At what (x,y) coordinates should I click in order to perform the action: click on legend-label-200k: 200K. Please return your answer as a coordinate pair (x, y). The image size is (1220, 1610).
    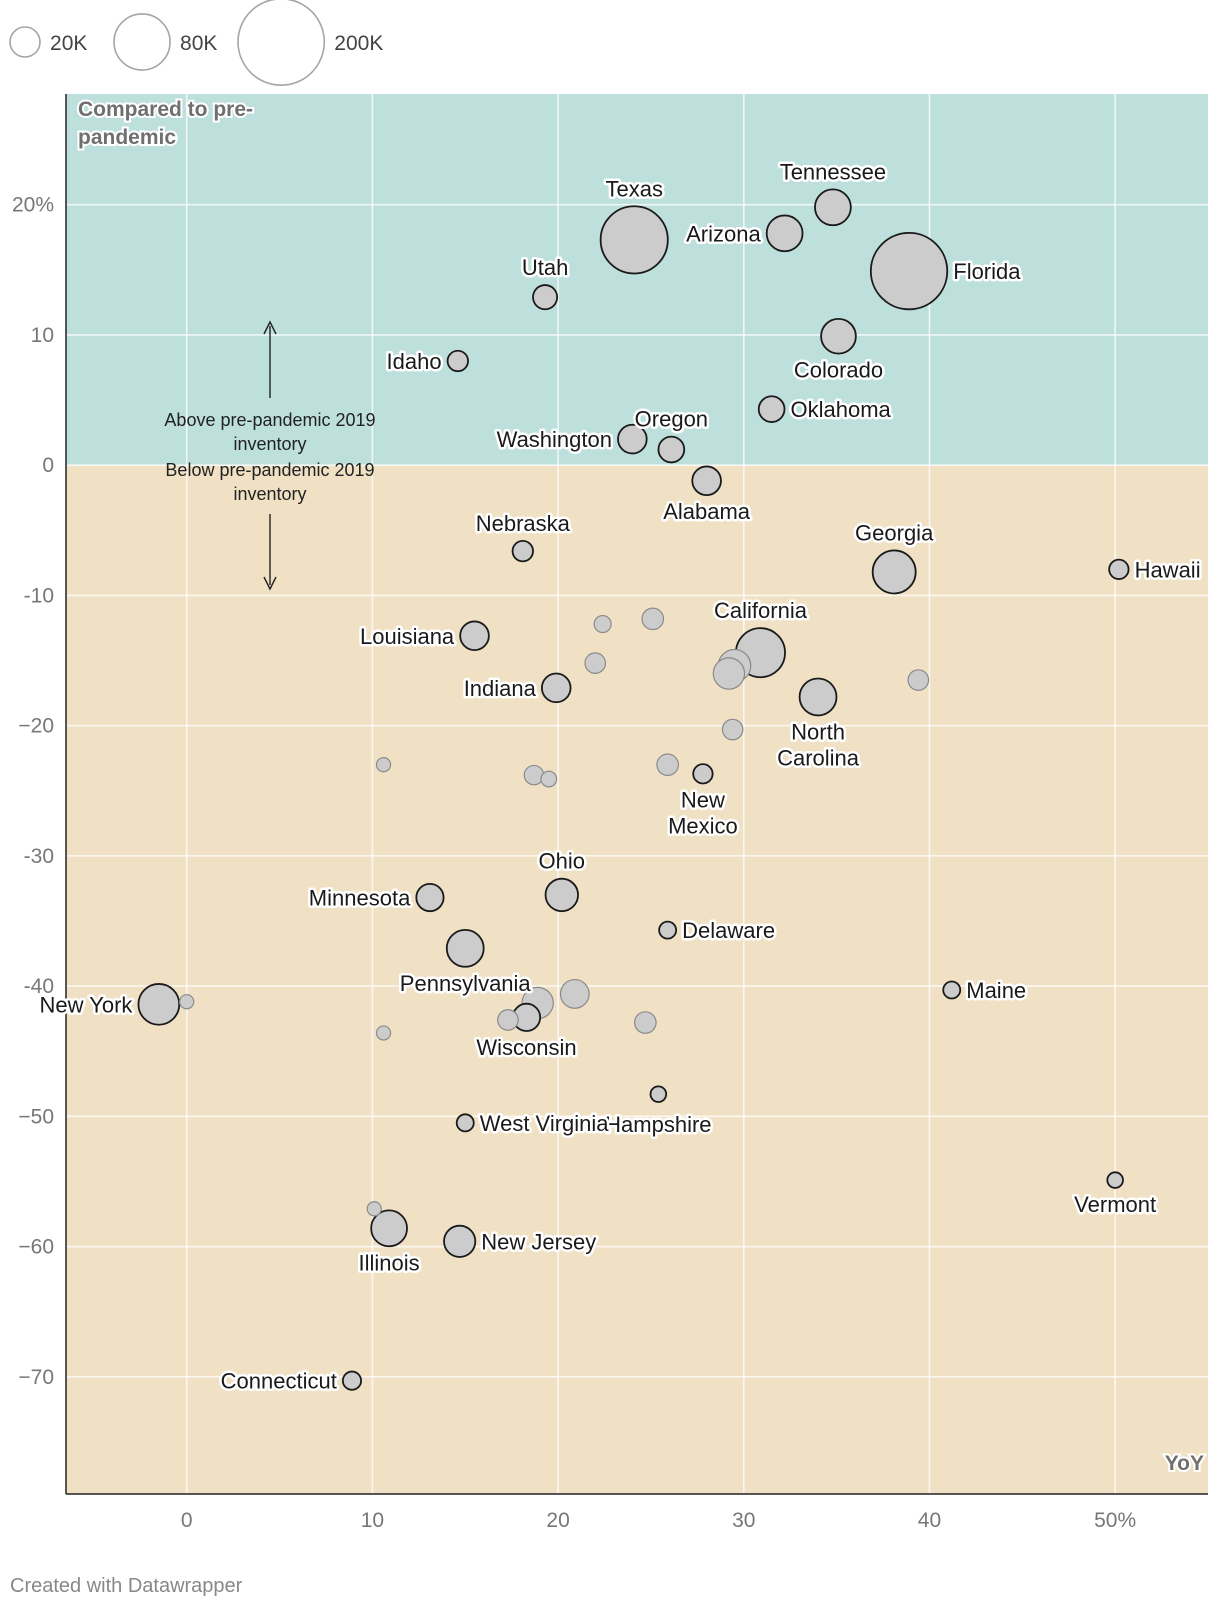
    Looking at the image, I should click on (358, 43).